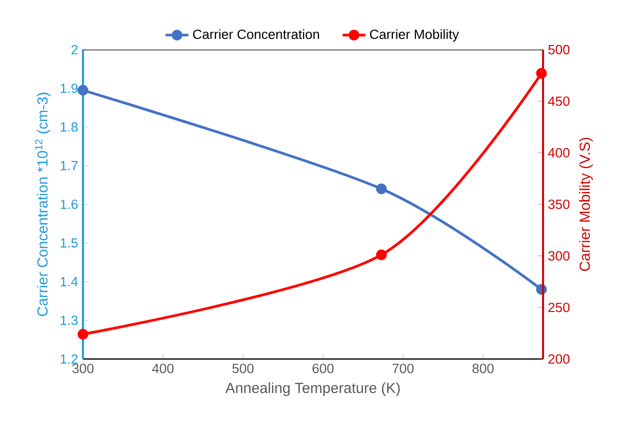 The image size is (622, 423). Describe the element at coordinates (69, 243) in the screenshot. I see `y-tick-label: 1.5` at that location.